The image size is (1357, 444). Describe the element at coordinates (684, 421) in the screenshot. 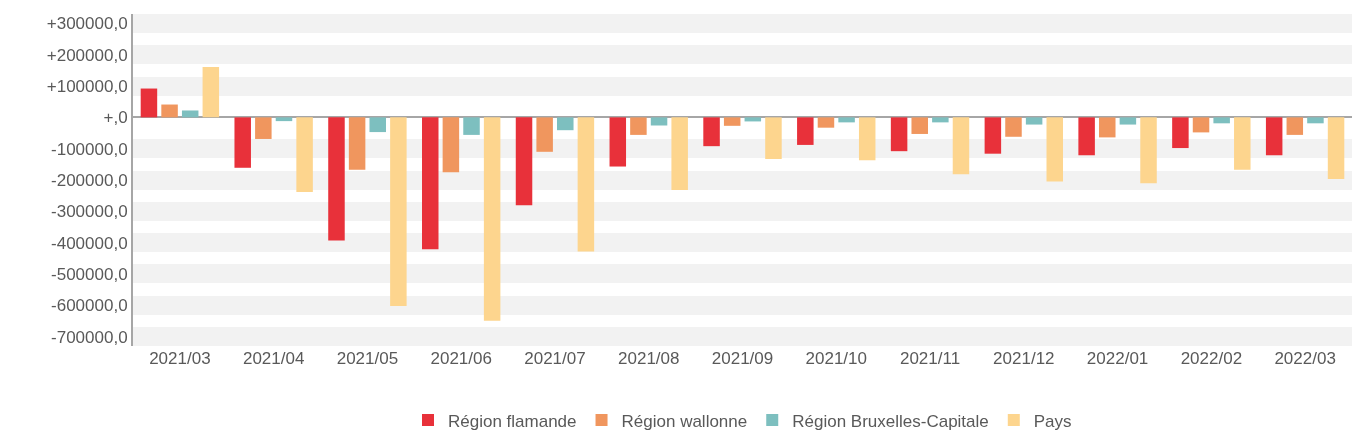

I see `legend-label: Région wallonne` at that location.